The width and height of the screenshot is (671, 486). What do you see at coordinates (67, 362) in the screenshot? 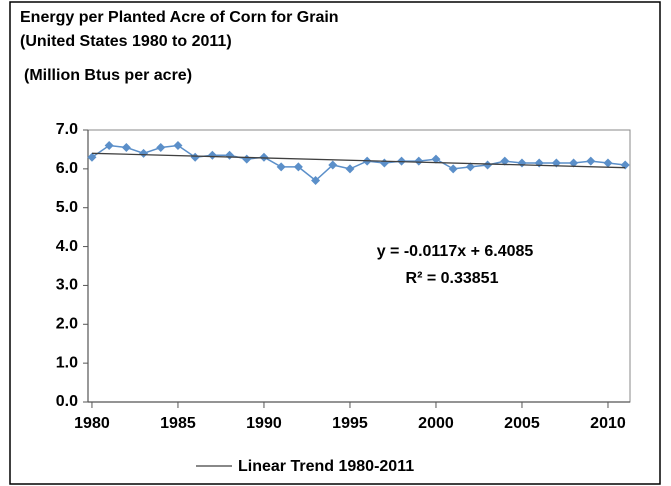
I see `y-tick-label: 1.0` at bounding box center [67, 362].